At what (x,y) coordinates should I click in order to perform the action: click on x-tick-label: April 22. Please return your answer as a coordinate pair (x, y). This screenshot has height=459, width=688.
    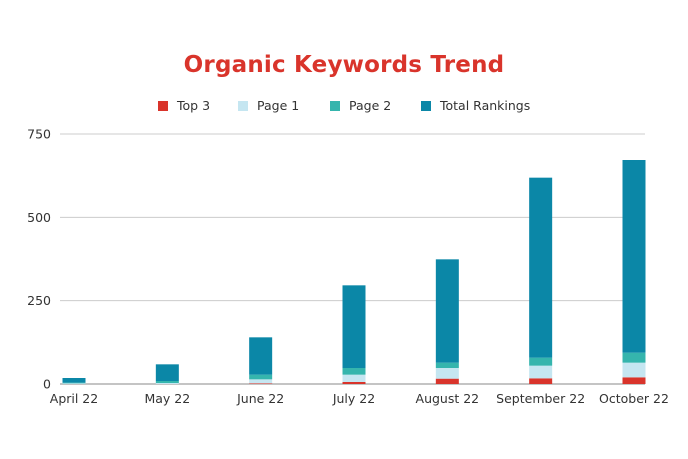
    Looking at the image, I should click on (74, 398).